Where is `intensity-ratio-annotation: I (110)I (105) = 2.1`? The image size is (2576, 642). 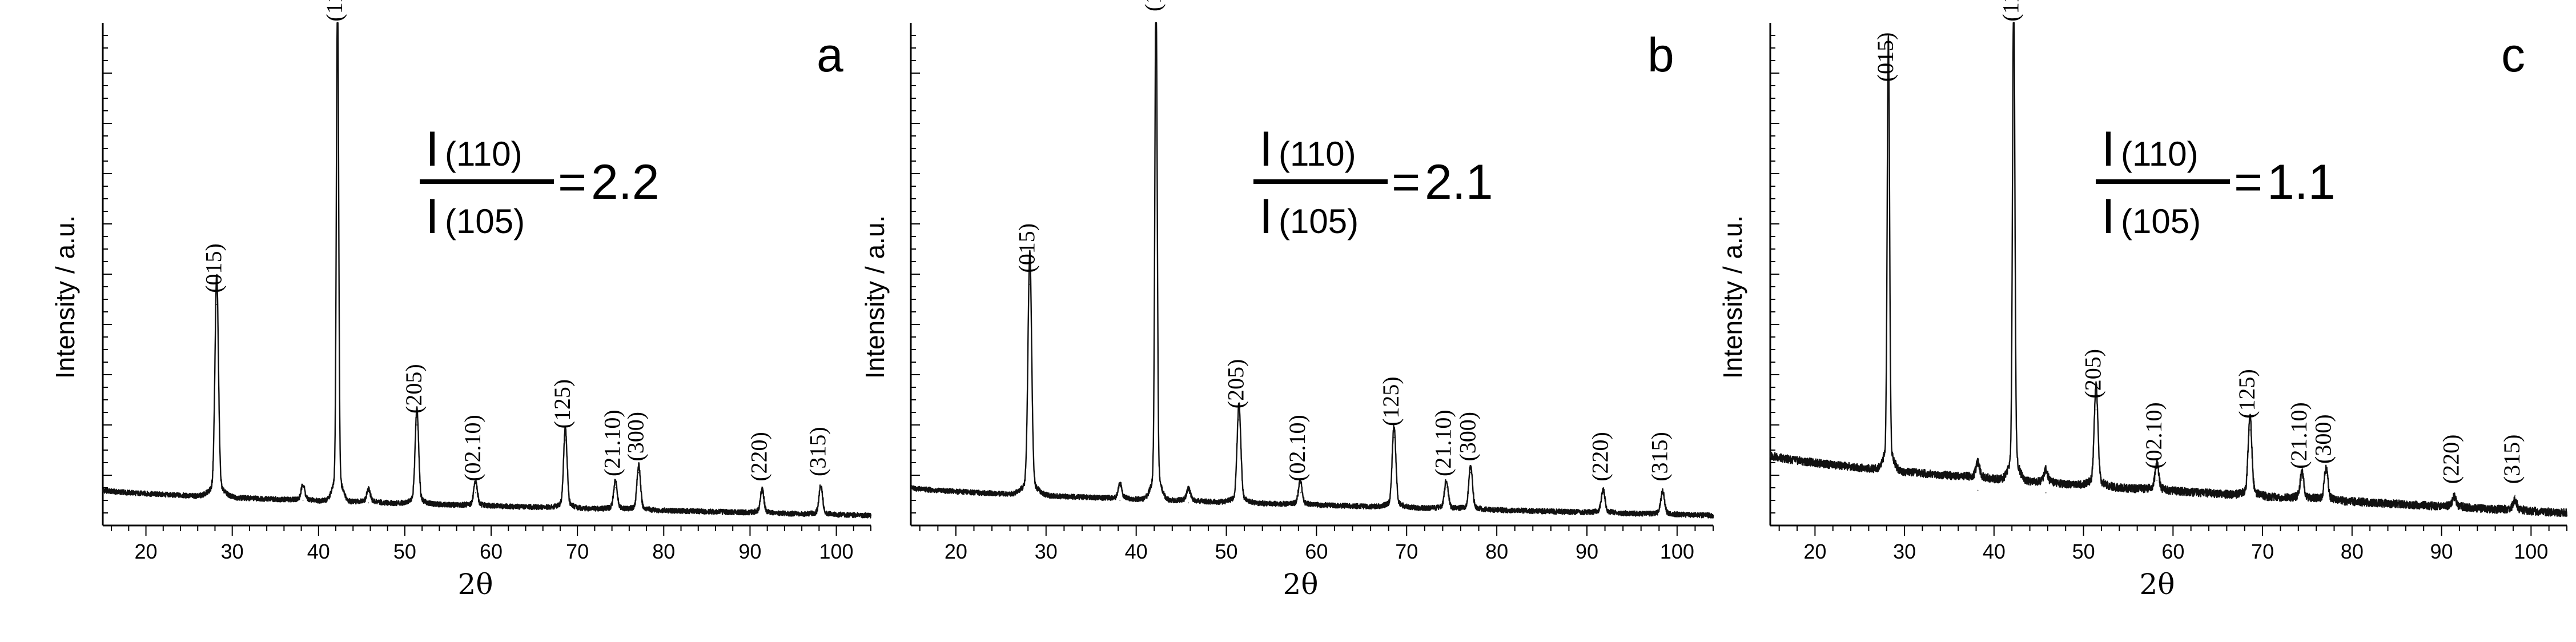 intensity-ratio-annotation: I (110)I (105) = 2.1 is located at coordinates (1373, 183).